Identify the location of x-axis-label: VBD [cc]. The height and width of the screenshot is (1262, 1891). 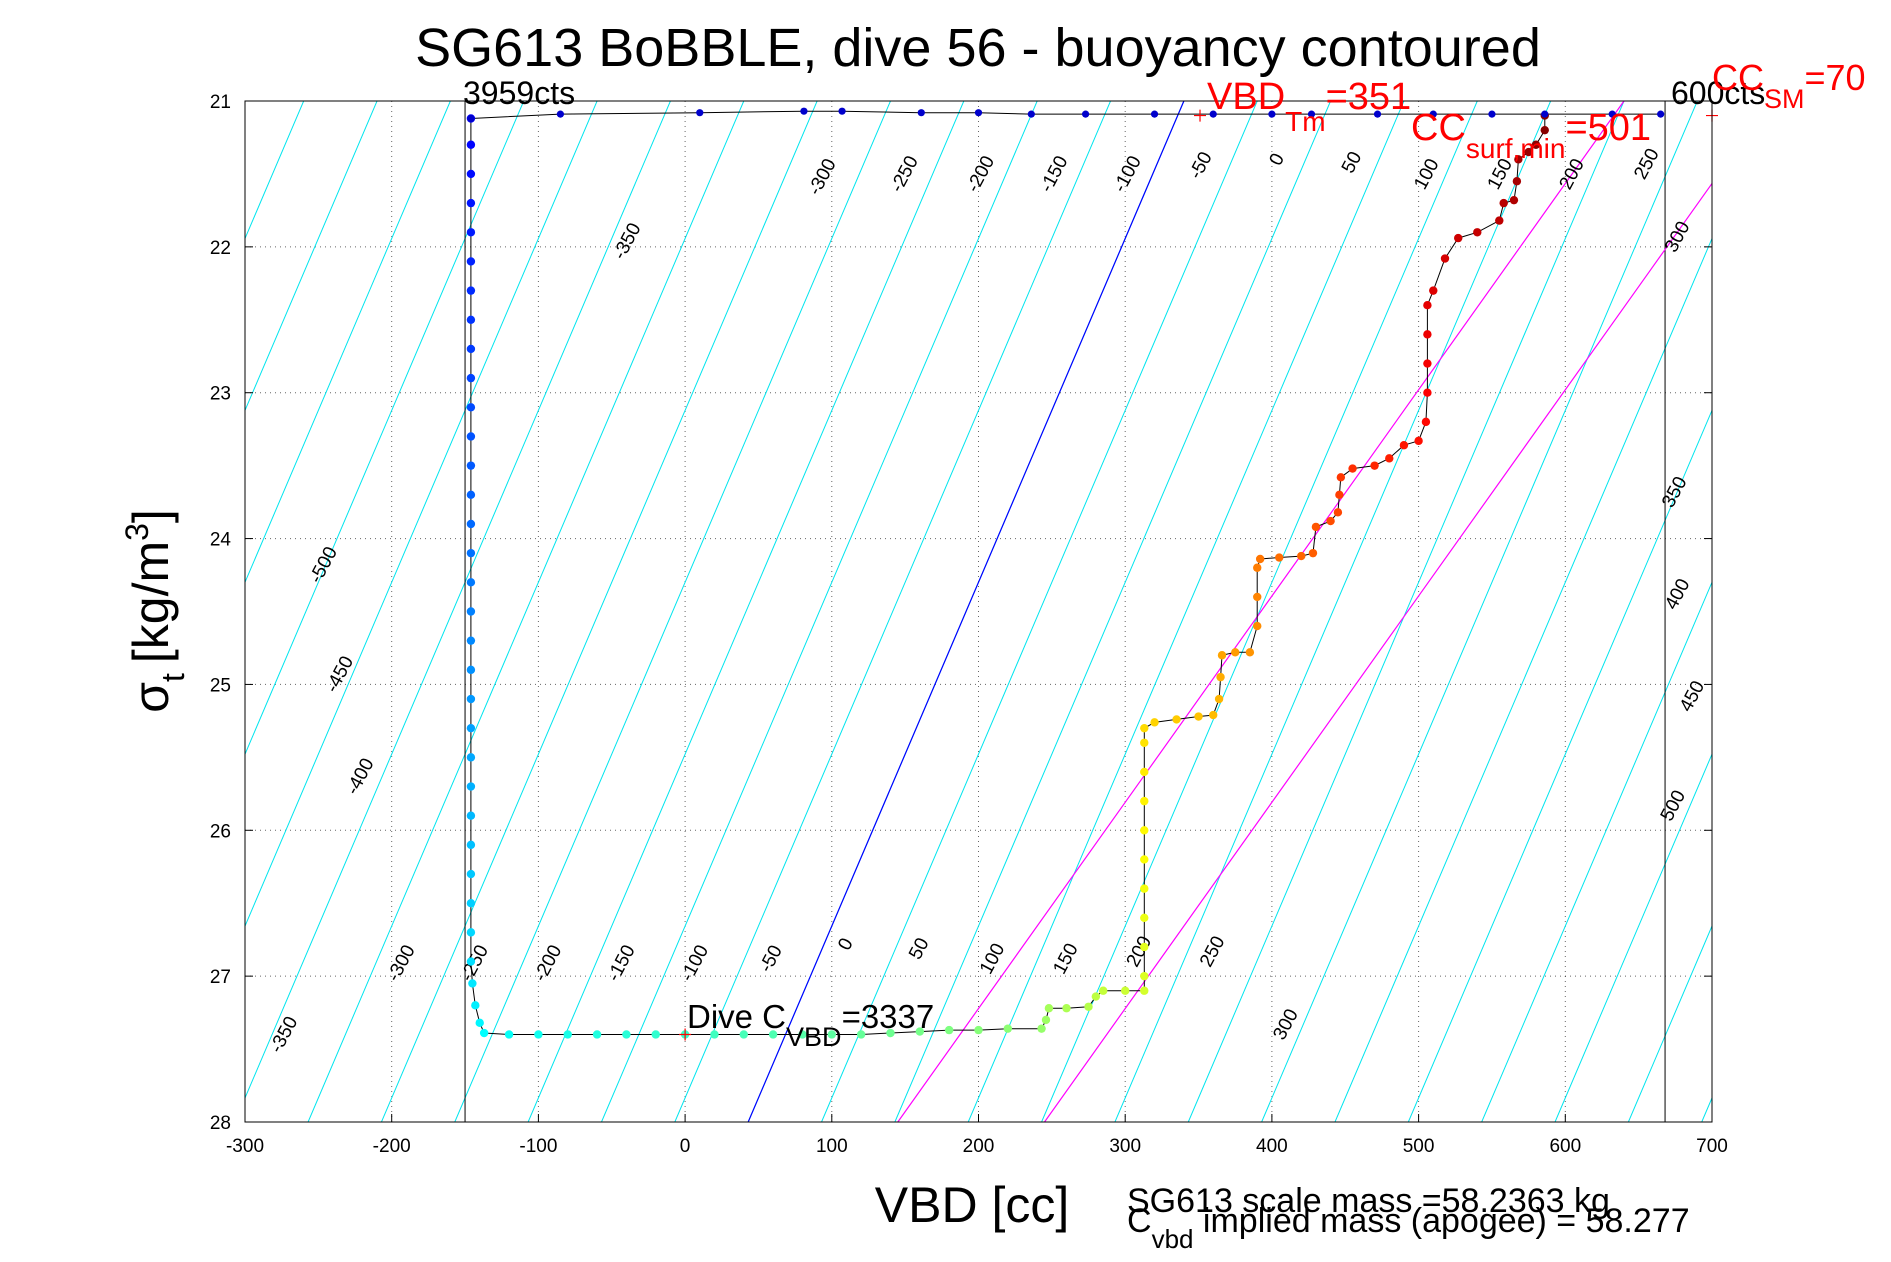
(972, 1205).